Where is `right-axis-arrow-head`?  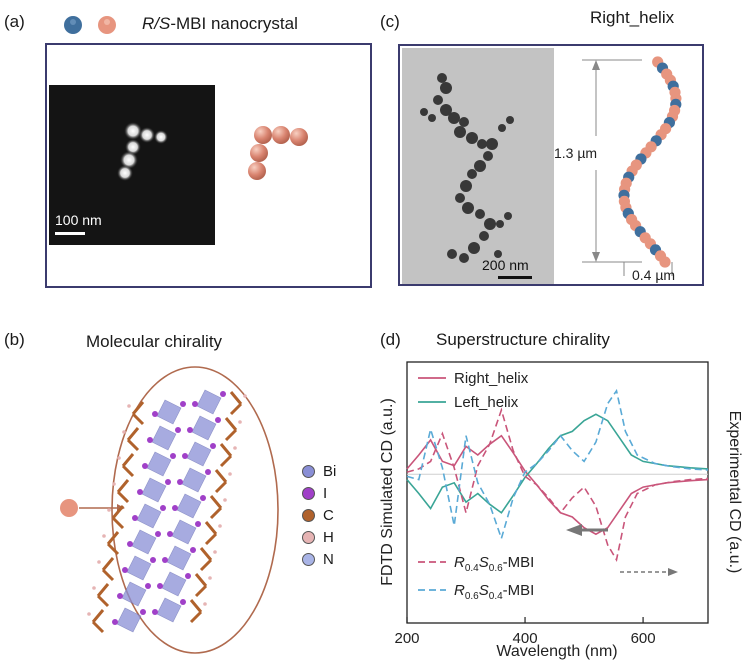
right-axis-arrow-head is located at coordinates (673, 572).